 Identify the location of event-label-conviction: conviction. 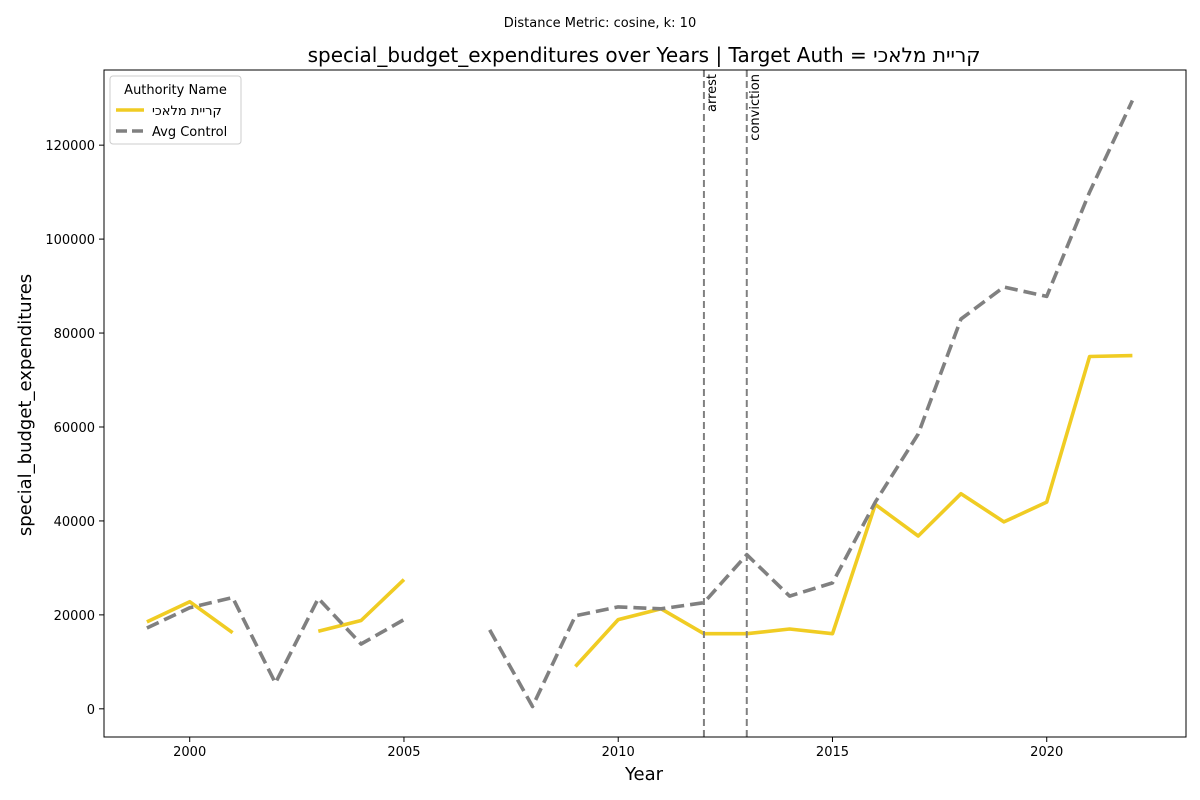
(755, 107).